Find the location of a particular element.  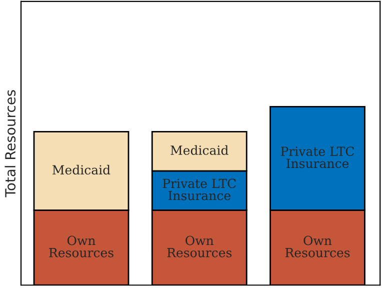

series-label: Private LTC Insurance is located at coordinates (199, 189).